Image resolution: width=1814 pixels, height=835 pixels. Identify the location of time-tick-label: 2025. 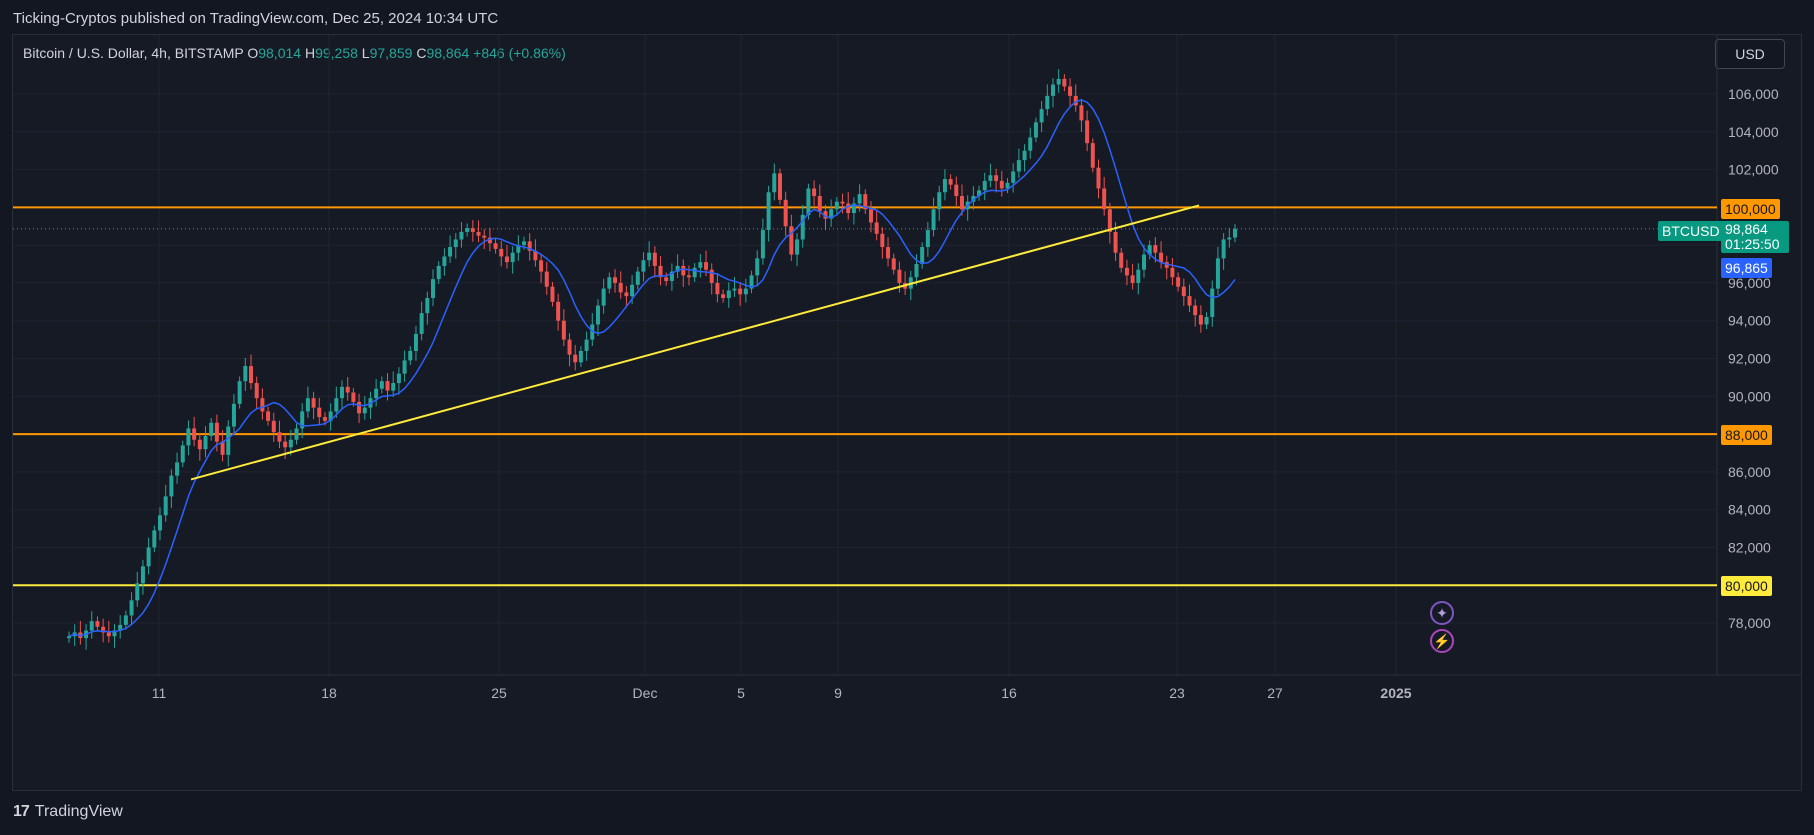
(1395, 693).